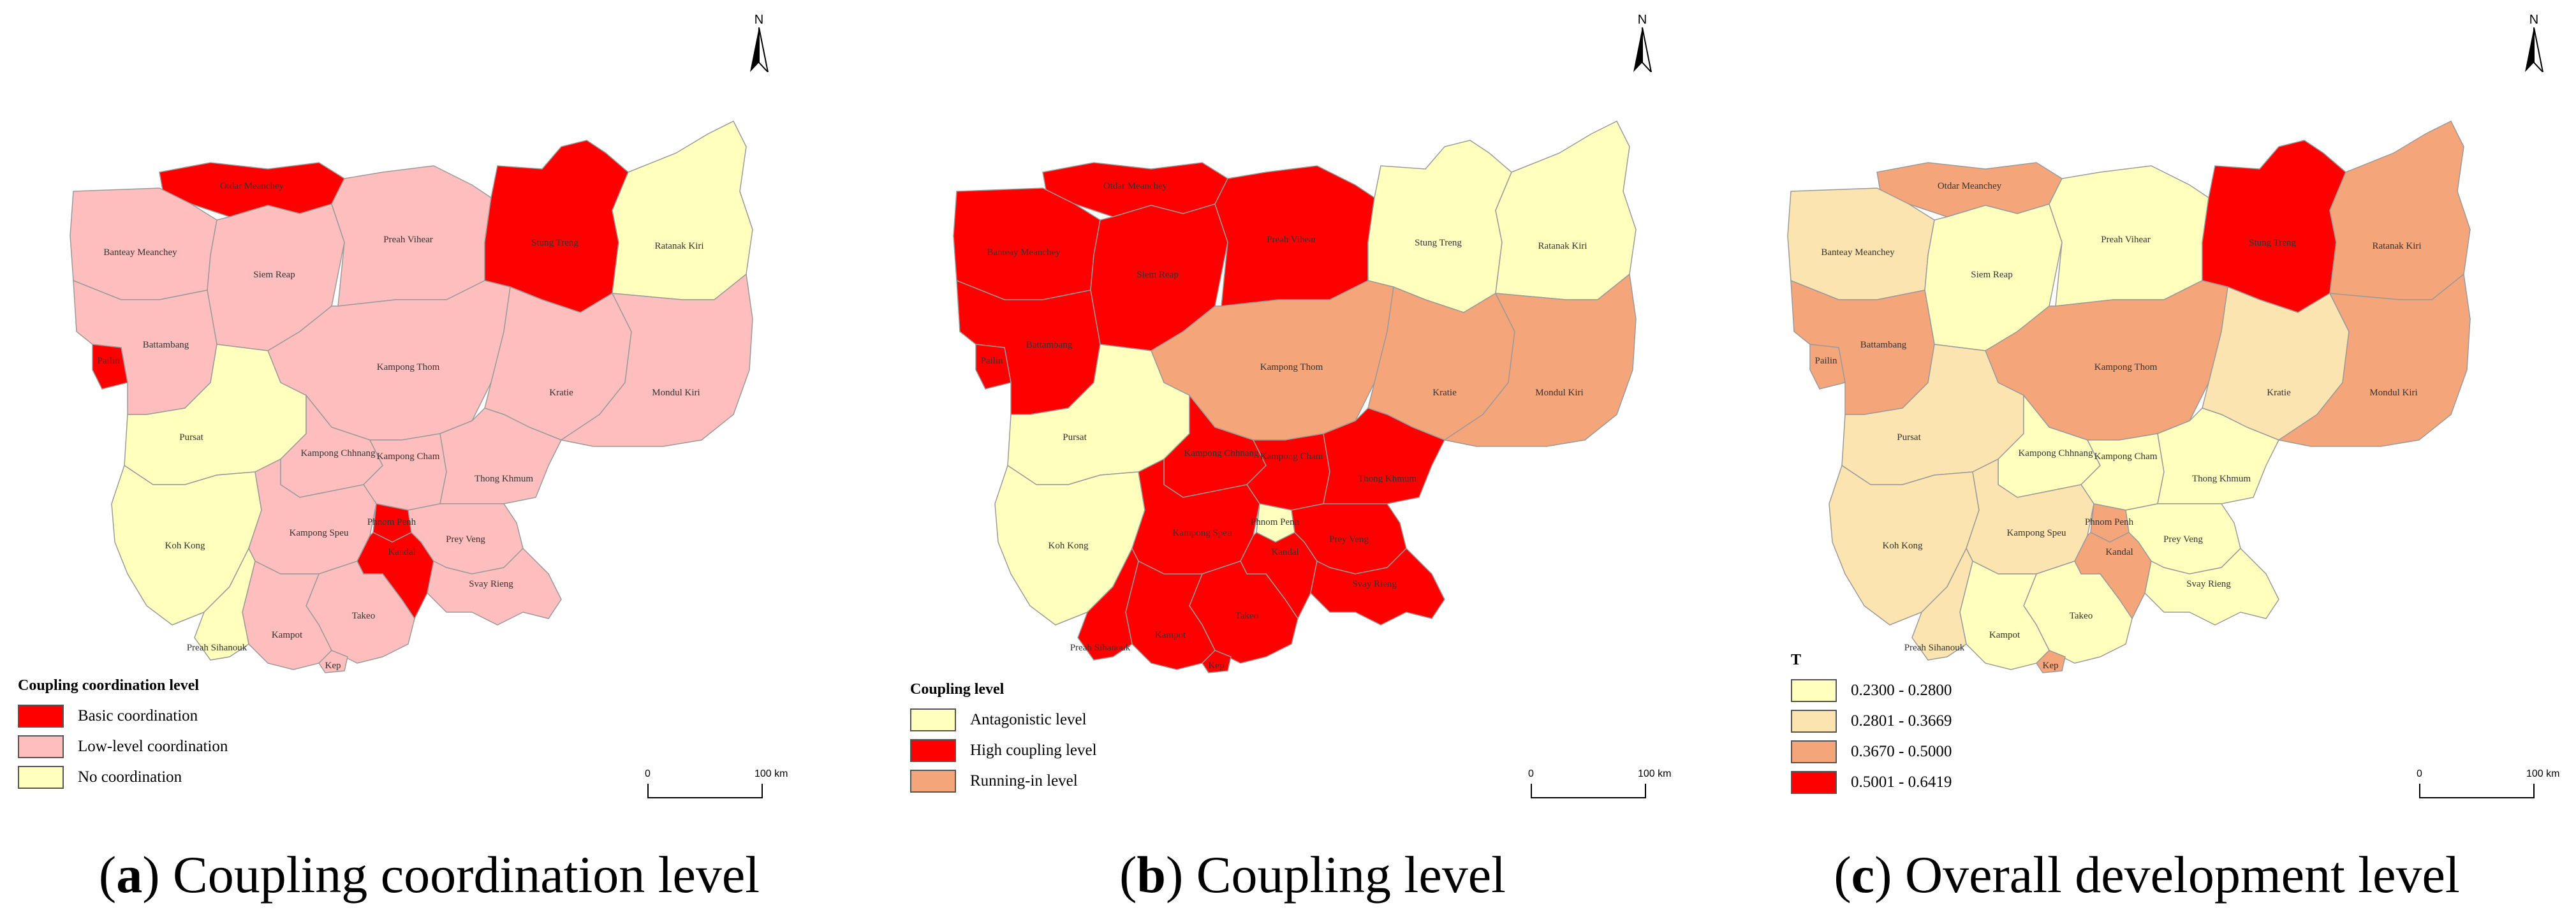  What do you see at coordinates (109, 685) in the screenshot?
I see `legend-title: Coupling coordination level` at bounding box center [109, 685].